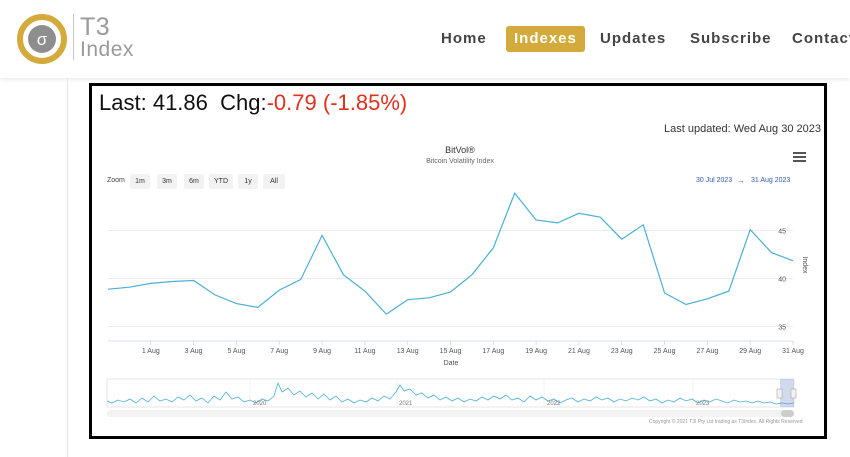 The image size is (850, 457). What do you see at coordinates (73, 37) in the screenshot?
I see `logo-divider` at bounding box center [73, 37].